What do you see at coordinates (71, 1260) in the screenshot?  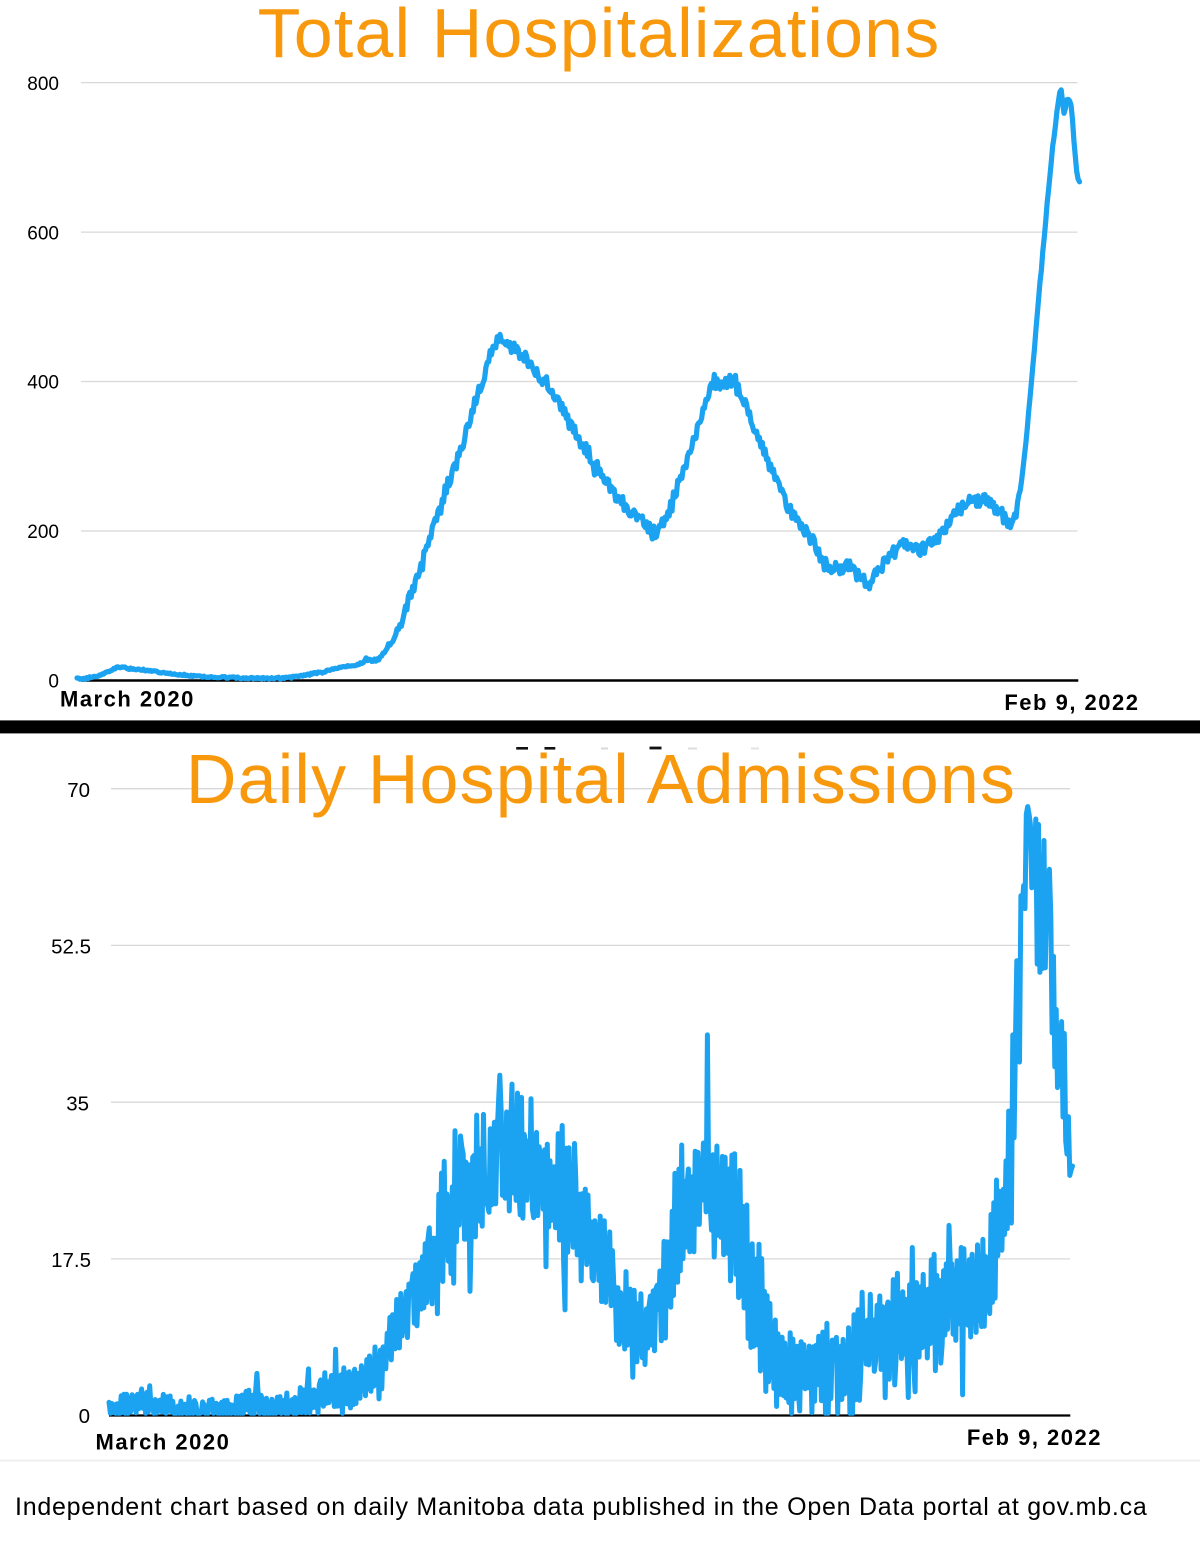 I see `svg-text: 17.5` at bounding box center [71, 1260].